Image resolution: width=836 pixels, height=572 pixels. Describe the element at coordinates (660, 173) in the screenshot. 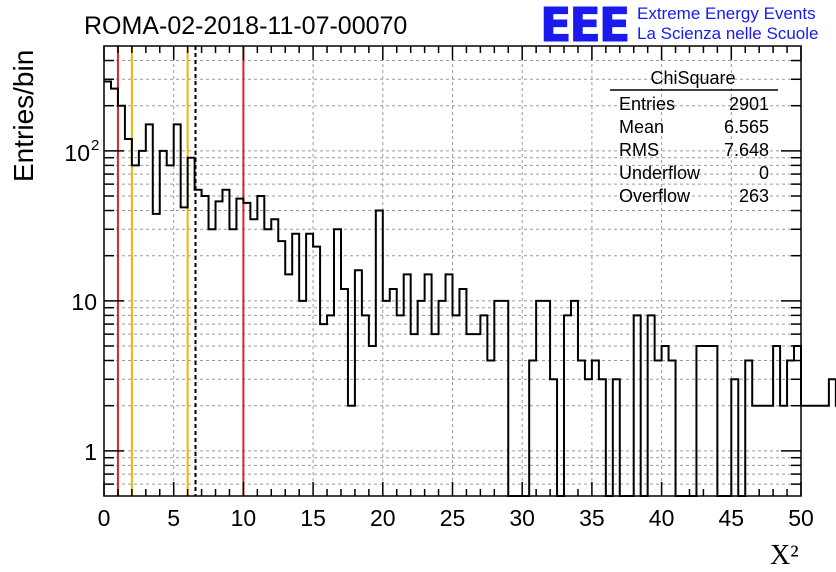

I see `stats-label: Underflow` at that location.